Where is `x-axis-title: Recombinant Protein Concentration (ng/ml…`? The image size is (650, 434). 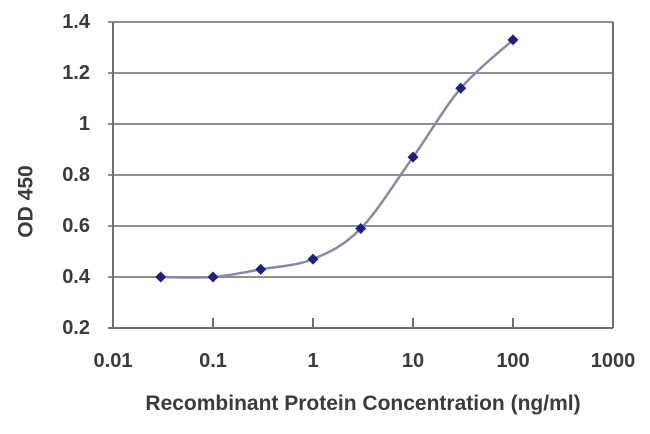 x-axis-title: Recombinant Protein Concentration (ng/ml… is located at coordinates (363, 403).